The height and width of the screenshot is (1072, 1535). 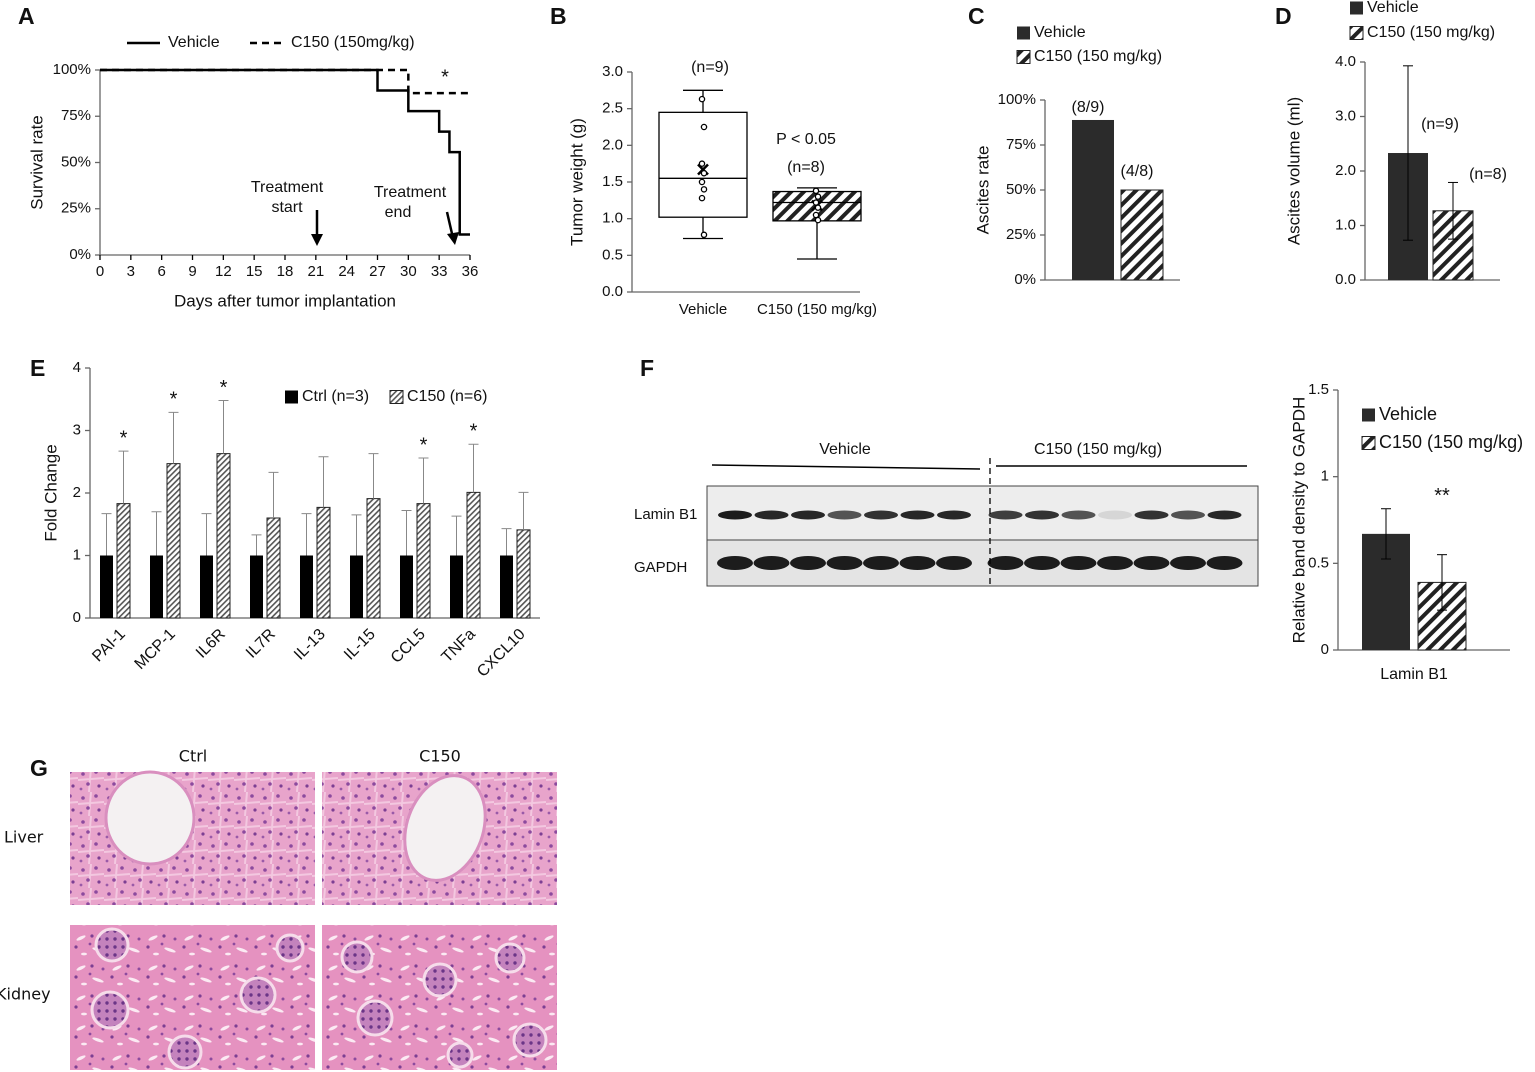 What do you see at coordinates (982, 190) in the screenshot?
I see `y-axis-label: Ascites rate` at bounding box center [982, 190].